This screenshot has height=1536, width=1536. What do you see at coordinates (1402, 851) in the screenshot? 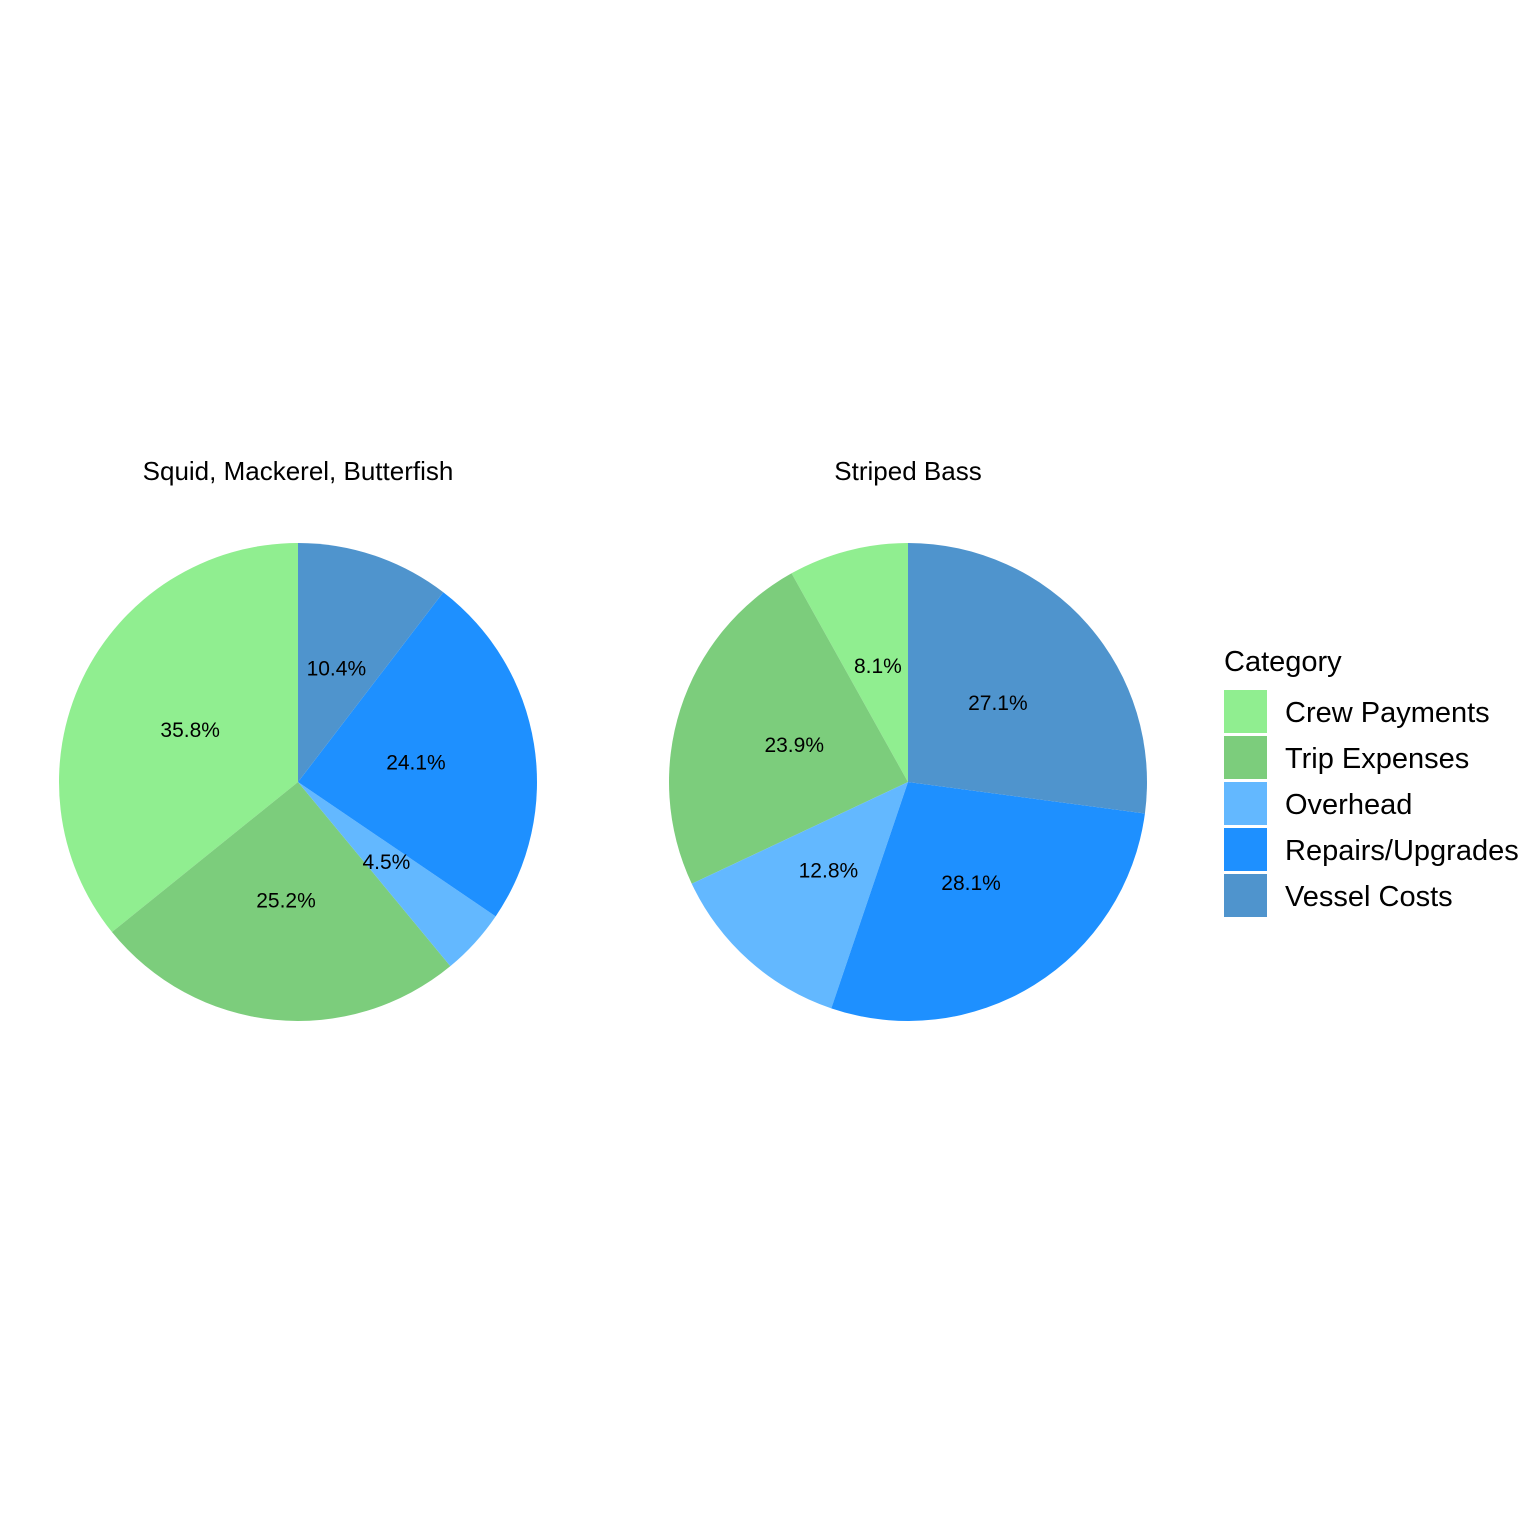
I see `legend-label-repairs-upgrades: Repairs/Upgrades` at bounding box center [1402, 851].